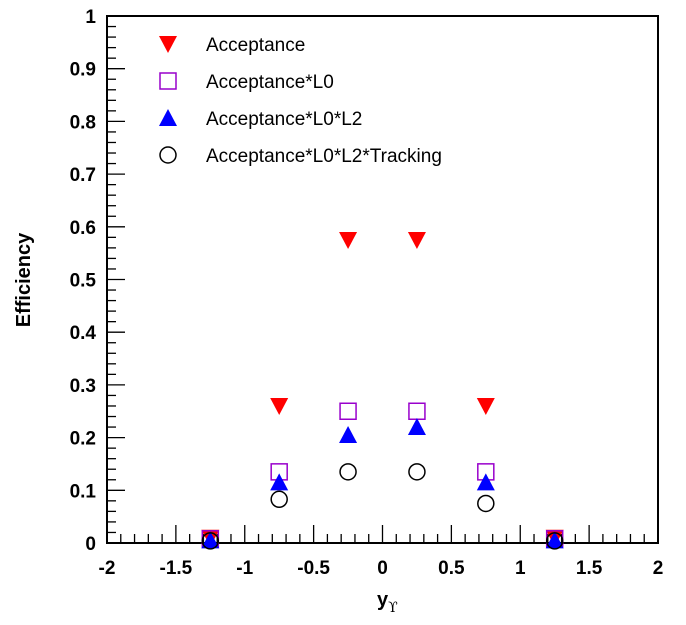  What do you see at coordinates (90, 544) in the screenshot?
I see `y-tick-label: 0` at bounding box center [90, 544].